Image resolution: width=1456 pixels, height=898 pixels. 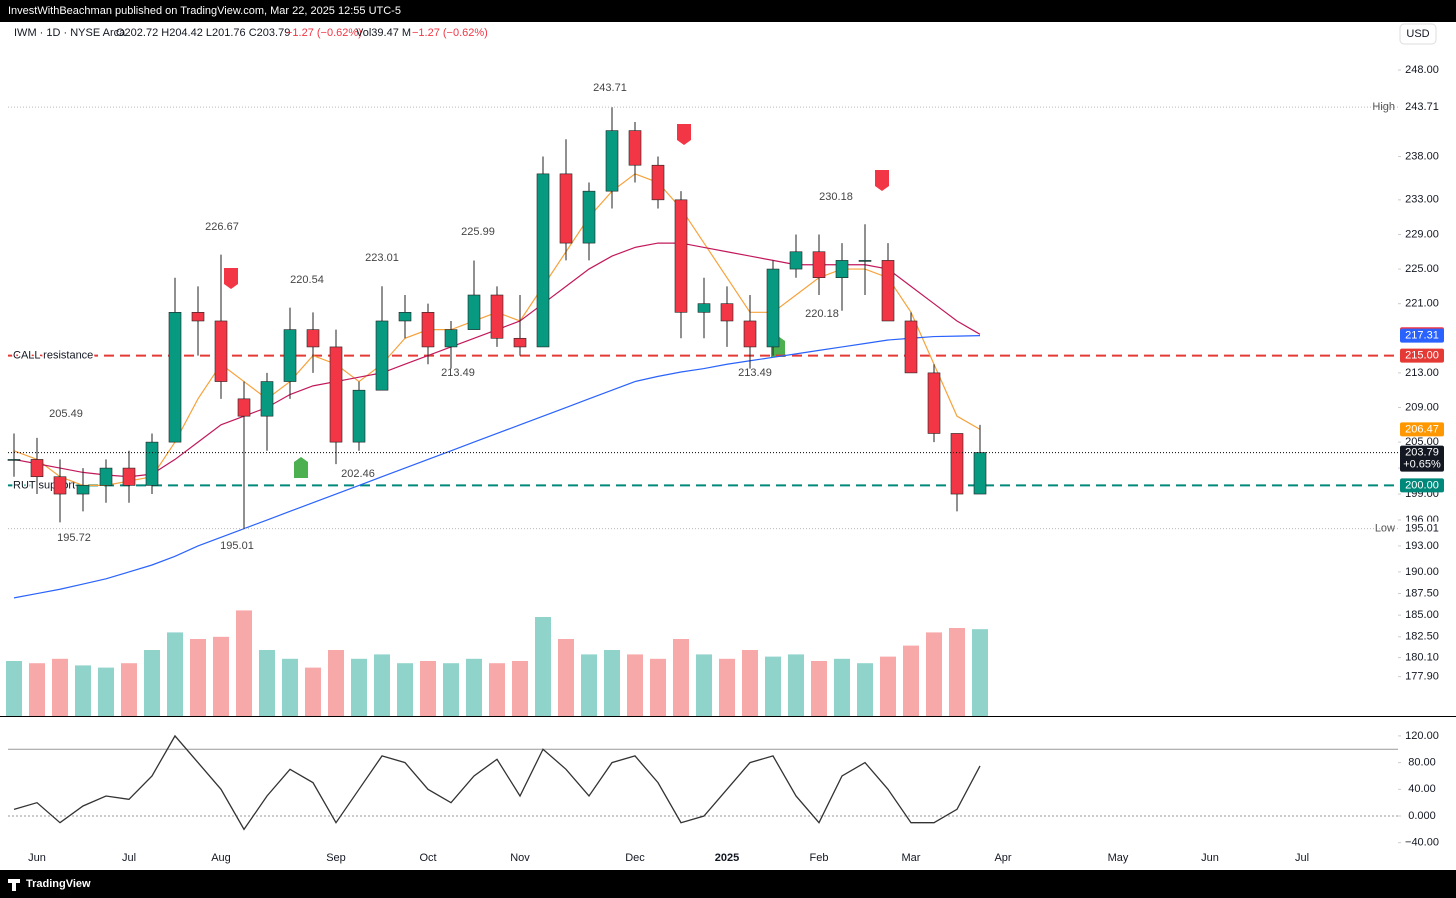 I want to click on x-tick-label: Oct, so click(x=427, y=858).